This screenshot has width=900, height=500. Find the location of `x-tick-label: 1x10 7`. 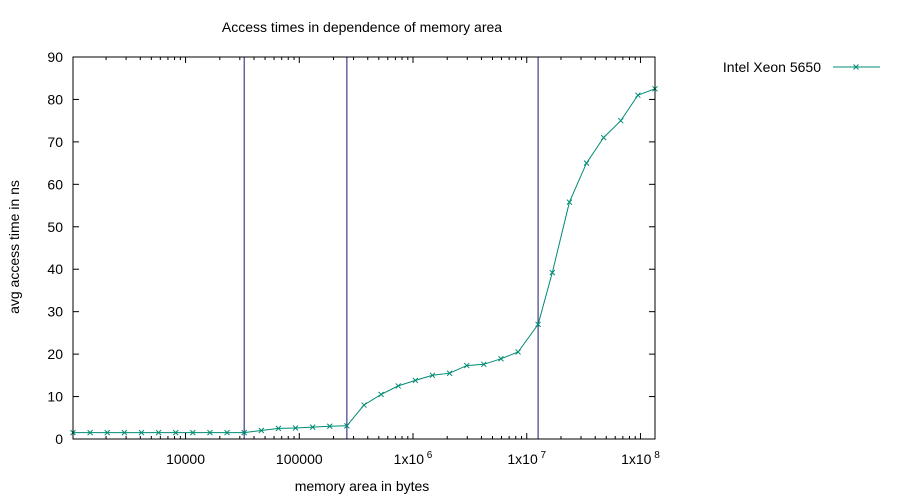

x-tick-label: 1x10 7 is located at coordinates (526, 458).